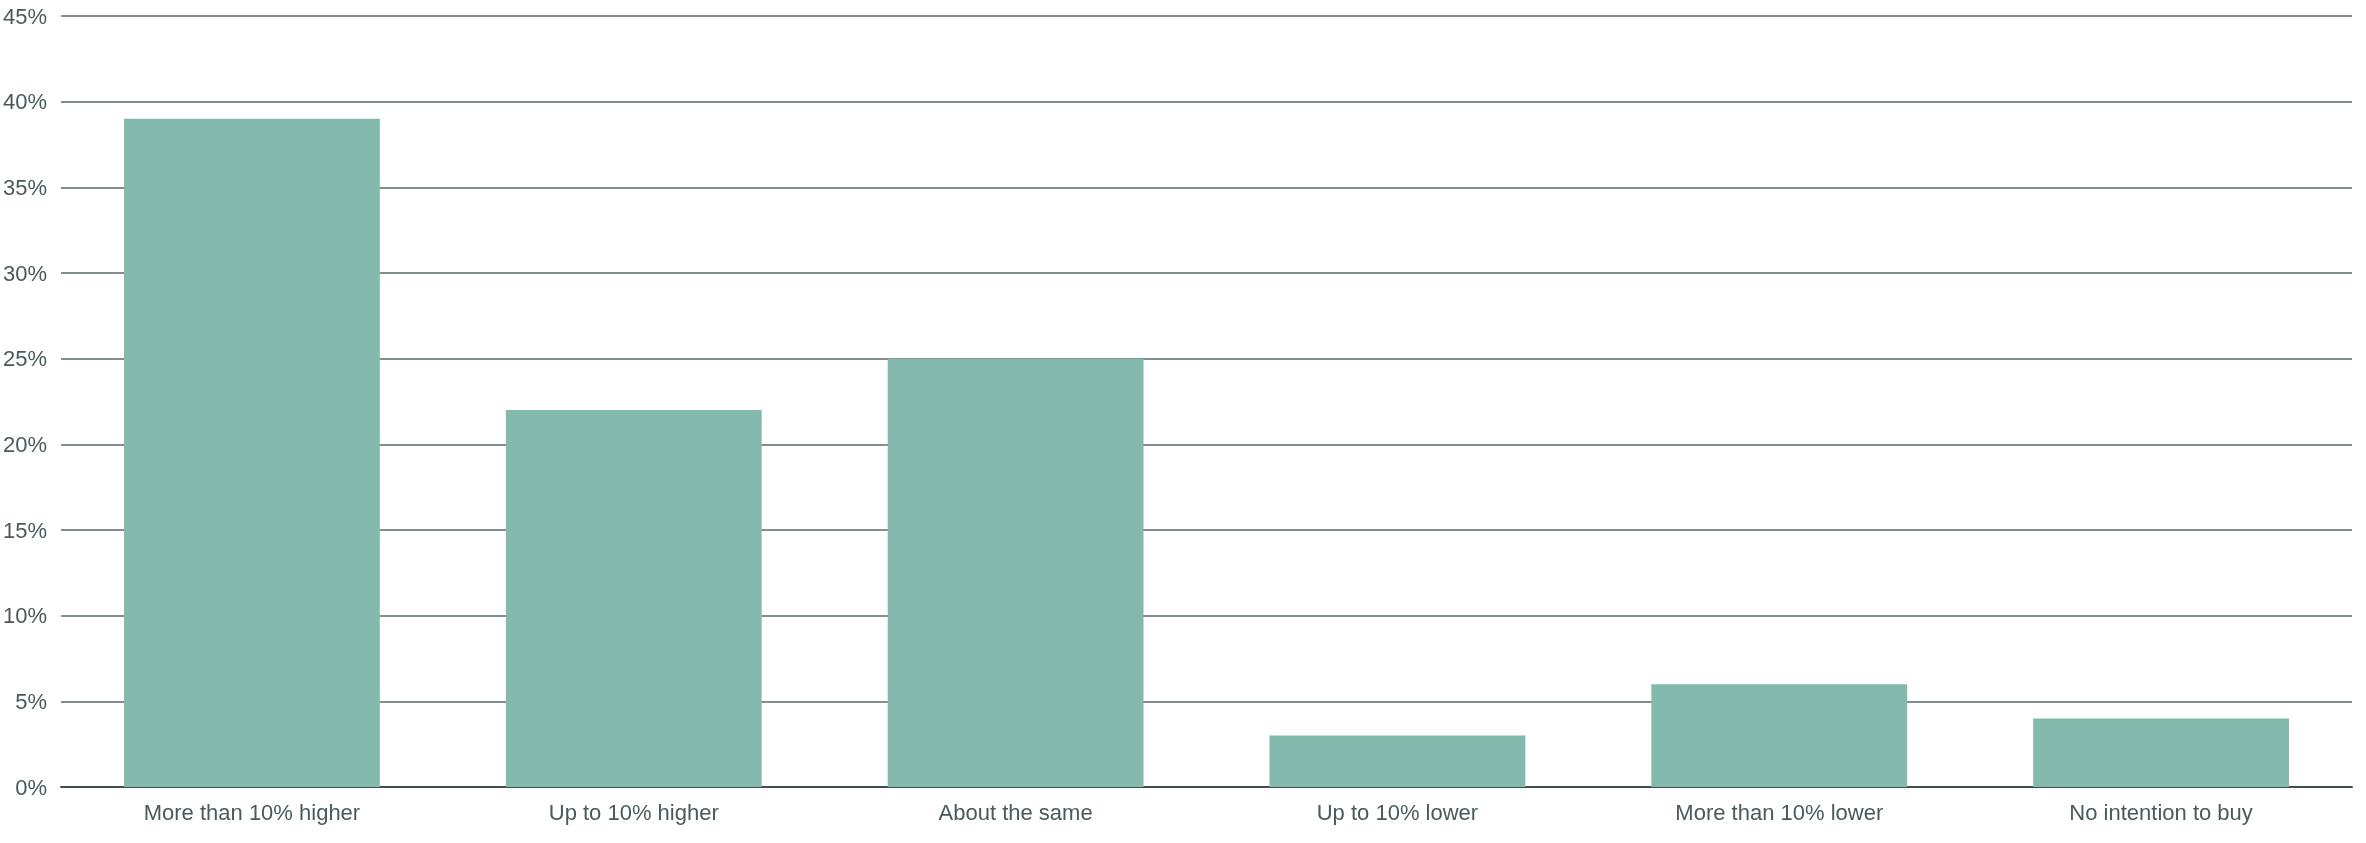  Describe the element at coordinates (25, 273) in the screenshot. I see `y-tick-label: 30%` at that location.